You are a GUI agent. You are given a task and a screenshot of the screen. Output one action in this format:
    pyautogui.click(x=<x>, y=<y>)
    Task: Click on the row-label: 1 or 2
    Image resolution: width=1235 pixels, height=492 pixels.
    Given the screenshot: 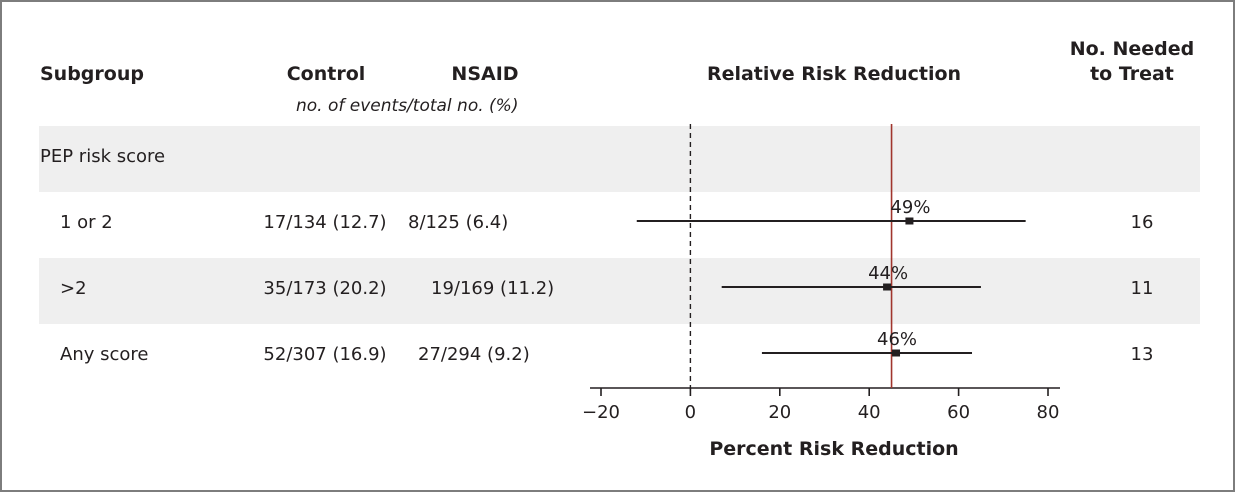 What is the action you would take?
    pyautogui.click(x=86, y=222)
    